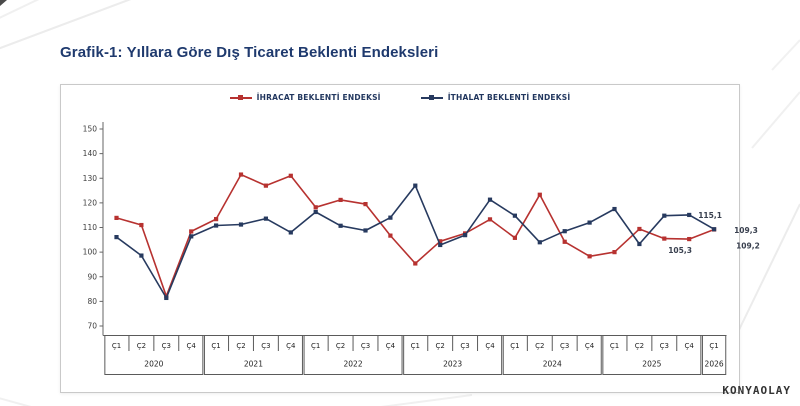 This screenshot has height=406, width=800. Describe the element at coordinates (3, 3) in the screenshot. I see `corner-mark` at that location.